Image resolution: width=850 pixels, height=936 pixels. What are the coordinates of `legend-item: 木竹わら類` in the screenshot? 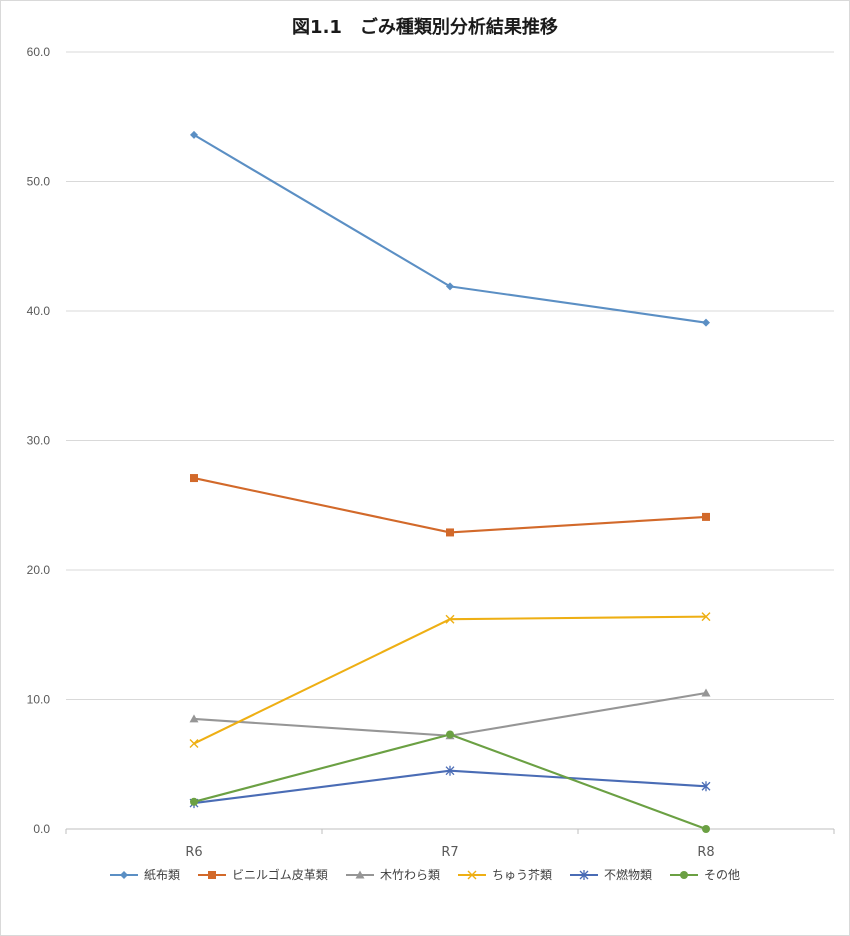 It's located at (393, 875).